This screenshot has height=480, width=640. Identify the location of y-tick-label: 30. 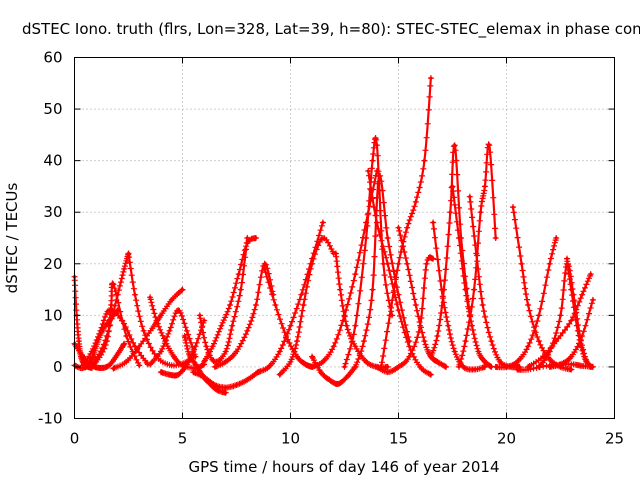
(52, 212).